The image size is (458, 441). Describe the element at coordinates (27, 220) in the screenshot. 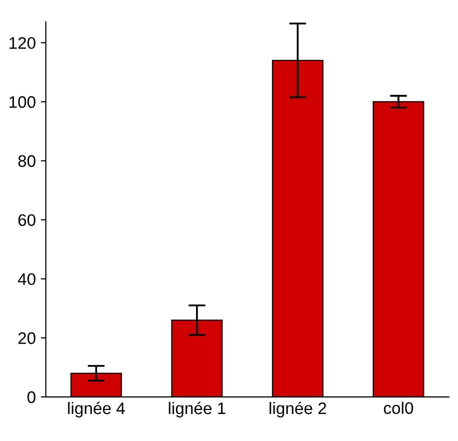

I see `y-tick-label: 60` at that location.